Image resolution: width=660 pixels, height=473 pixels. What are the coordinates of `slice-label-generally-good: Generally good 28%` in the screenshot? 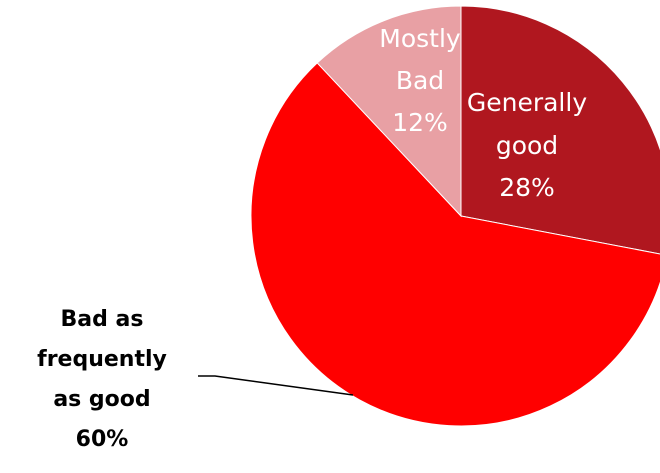 It's located at (527, 145).